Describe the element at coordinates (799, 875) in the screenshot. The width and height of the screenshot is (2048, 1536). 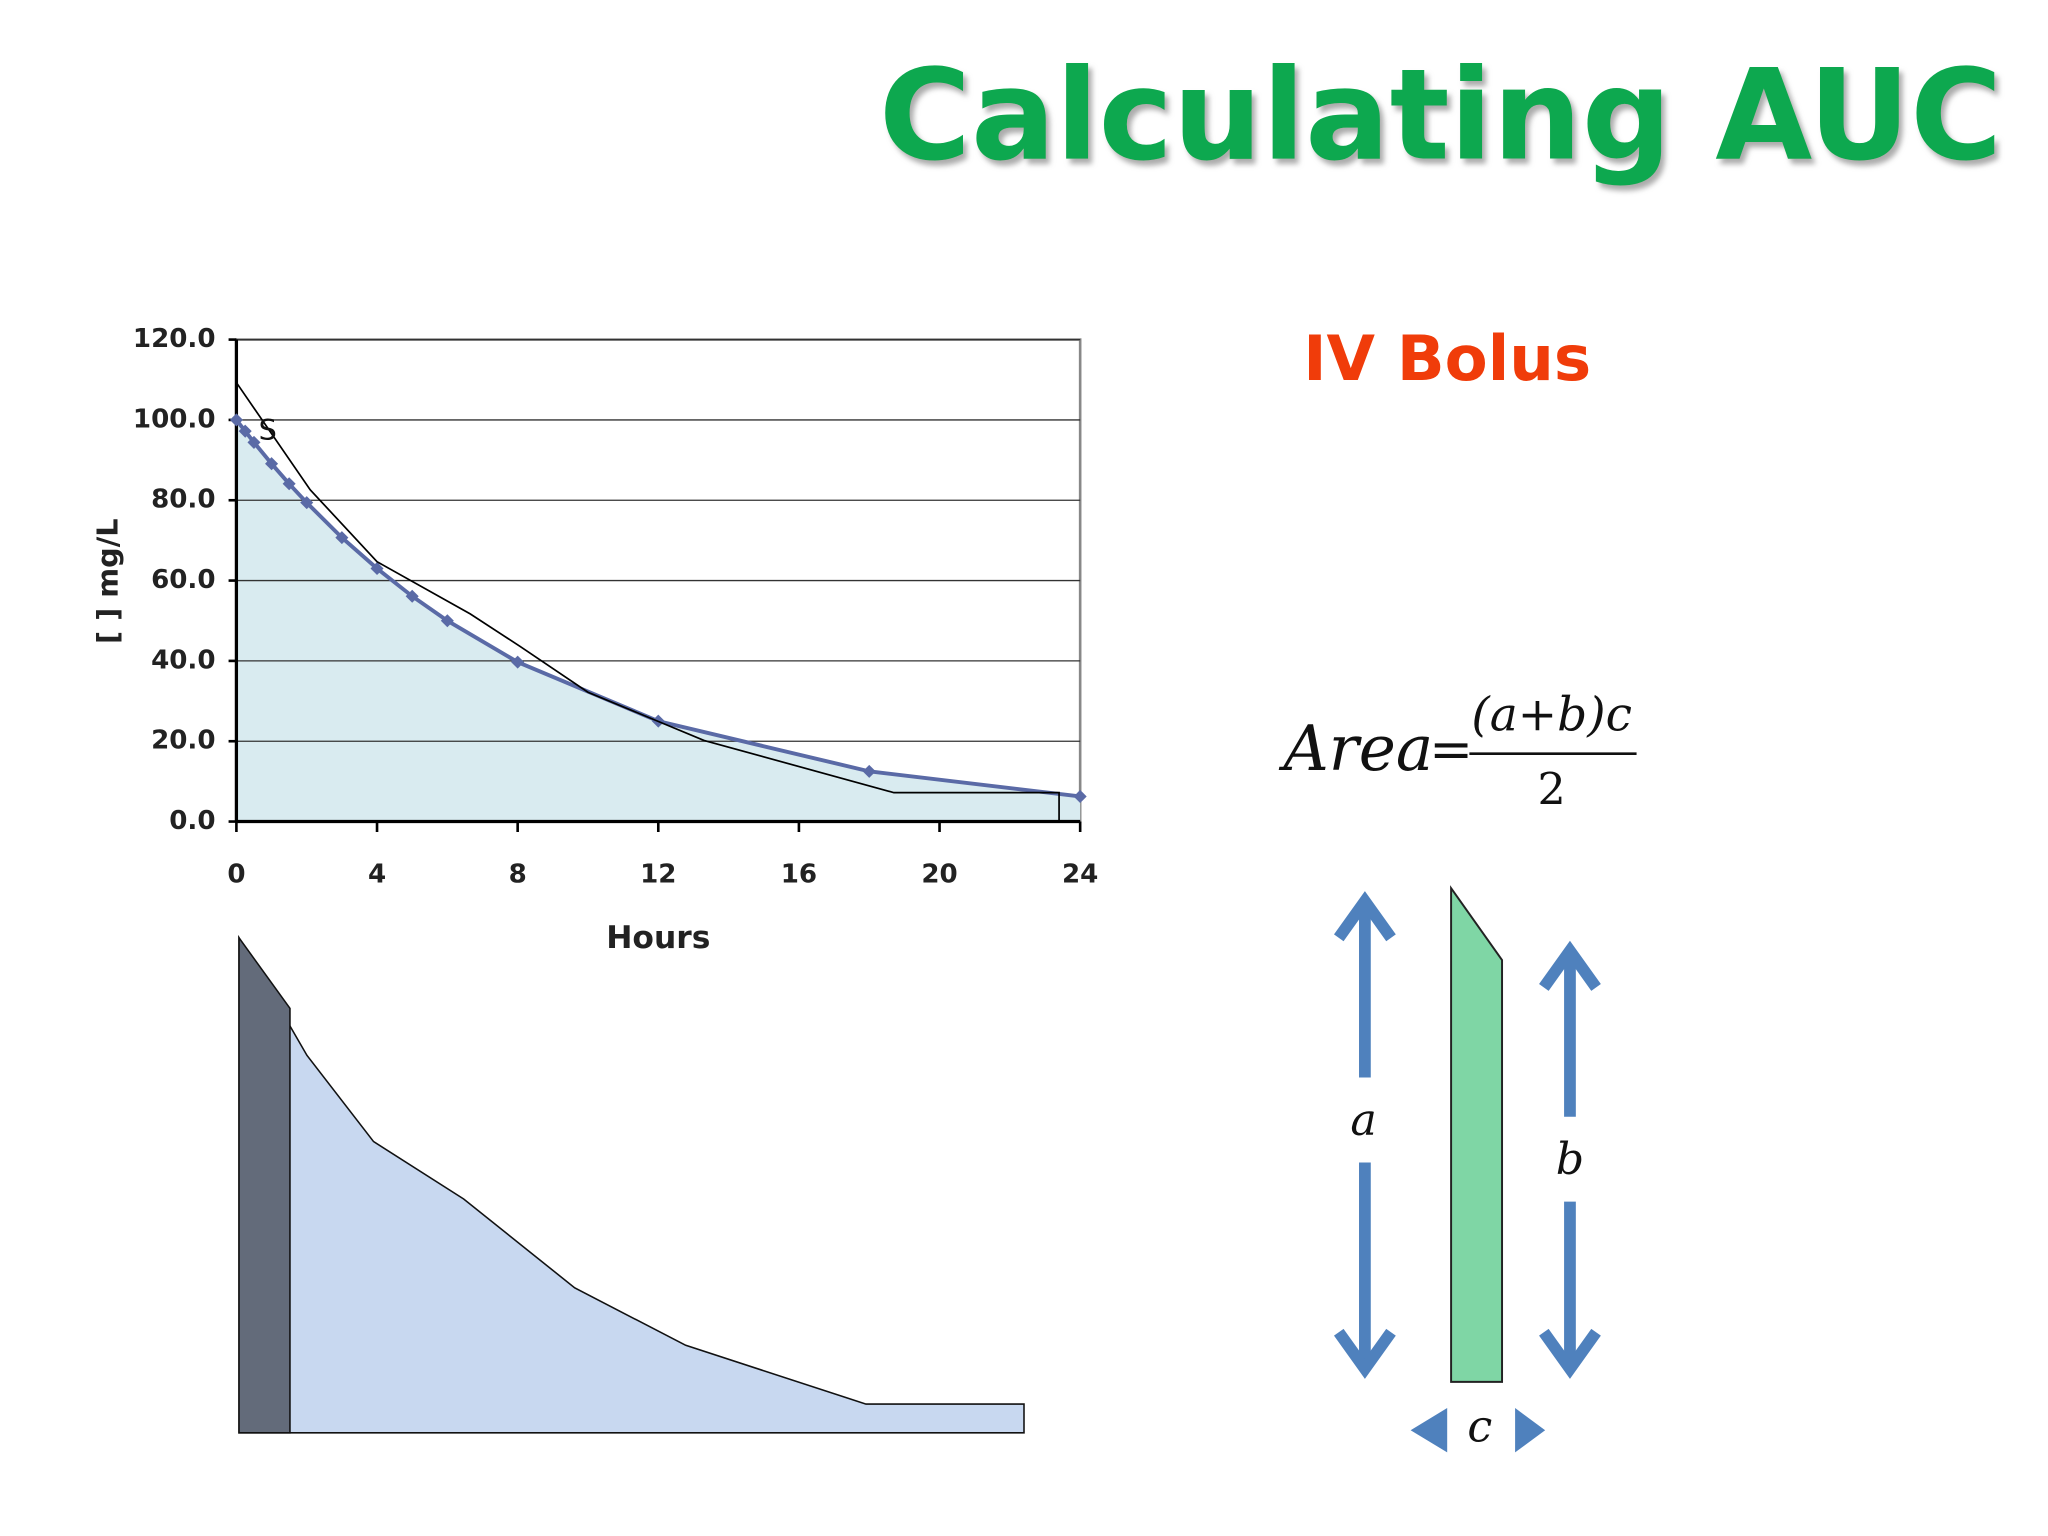
I see `x-tick-label: 16` at that location.